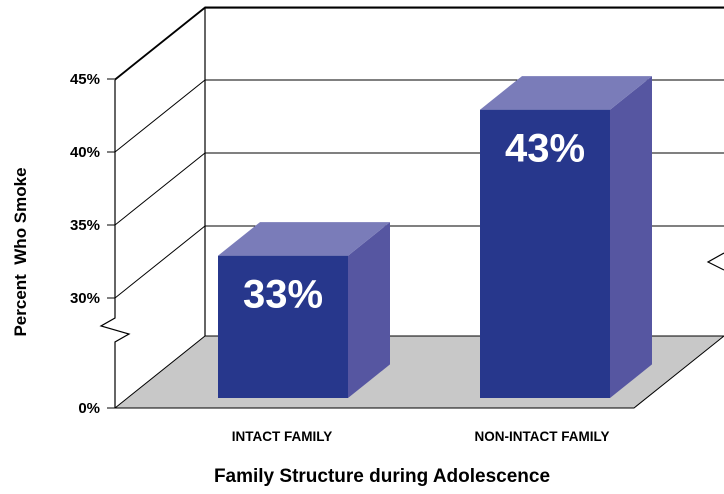  I want to click on y-tick-label: 45%, so click(85, 79).